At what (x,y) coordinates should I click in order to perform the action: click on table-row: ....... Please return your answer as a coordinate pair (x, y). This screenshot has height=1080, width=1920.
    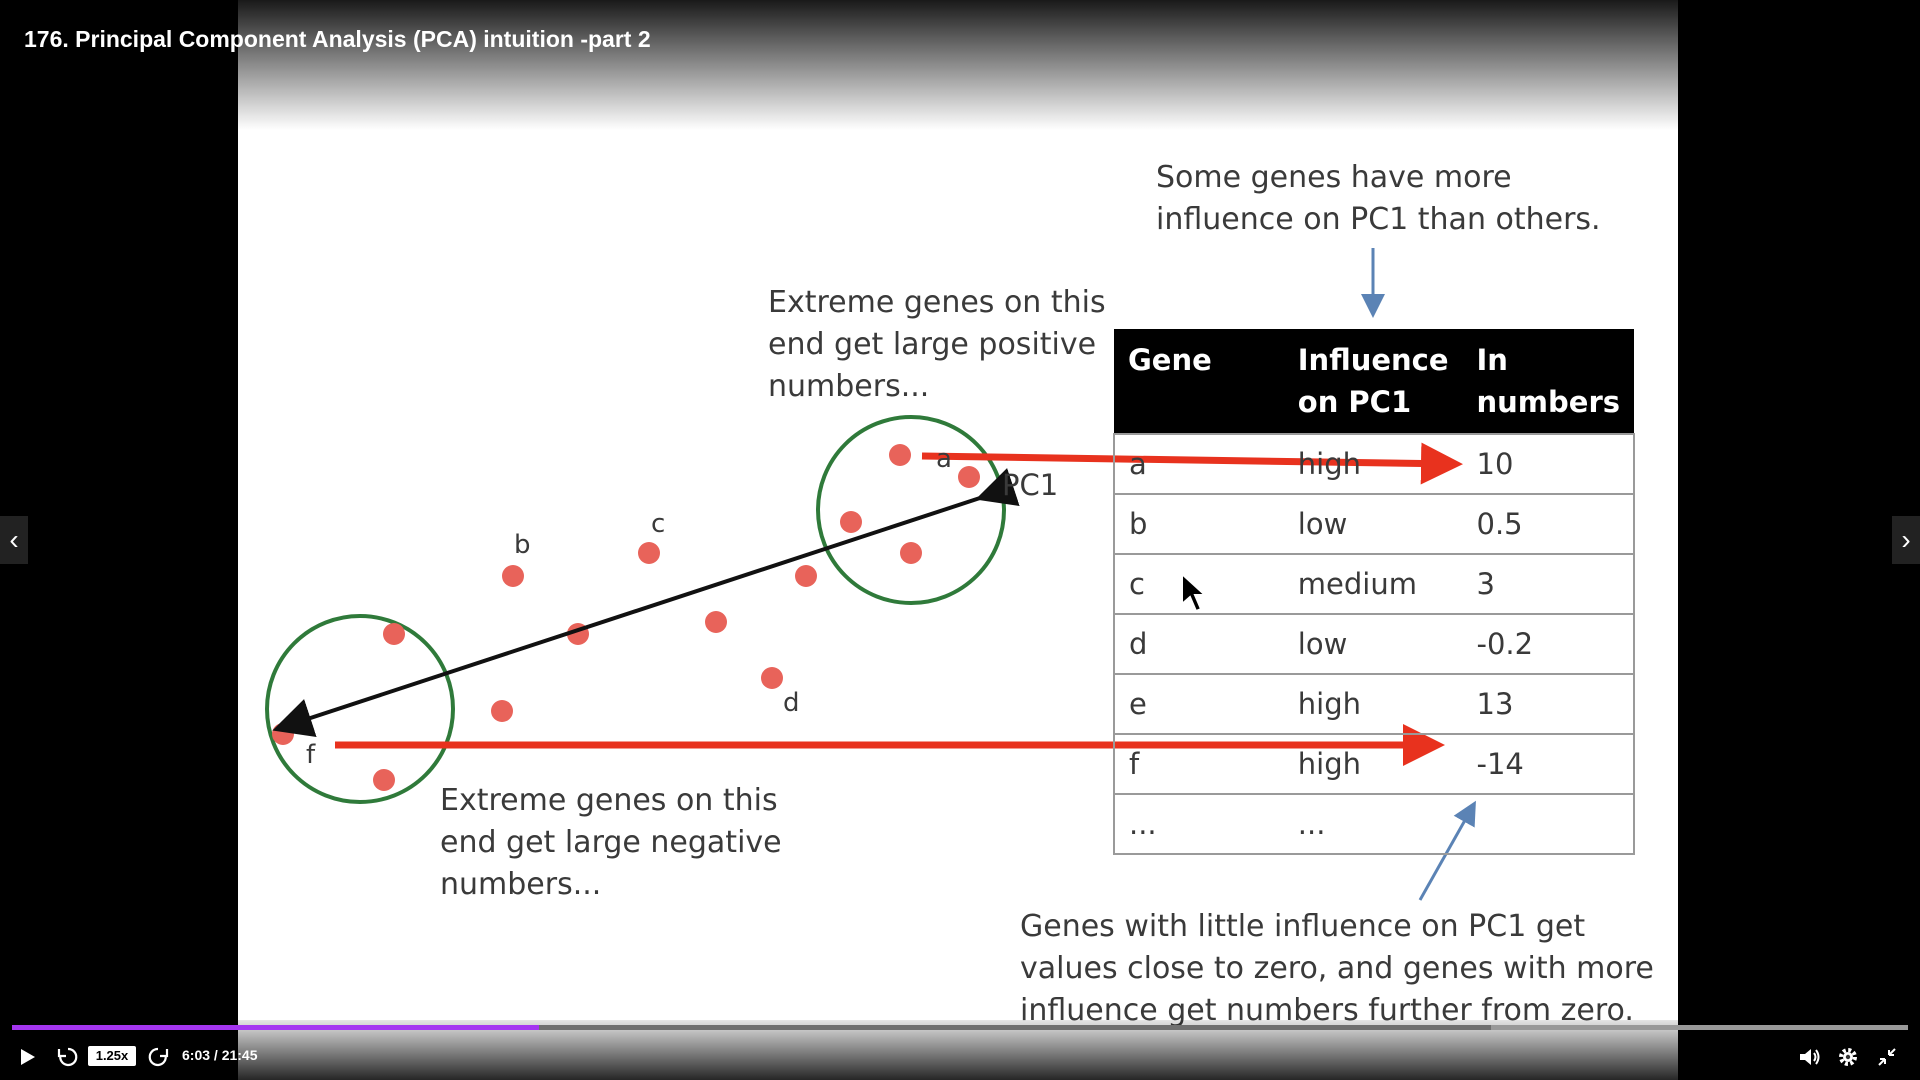
    Looking at the image, I should click on (1374, 824).